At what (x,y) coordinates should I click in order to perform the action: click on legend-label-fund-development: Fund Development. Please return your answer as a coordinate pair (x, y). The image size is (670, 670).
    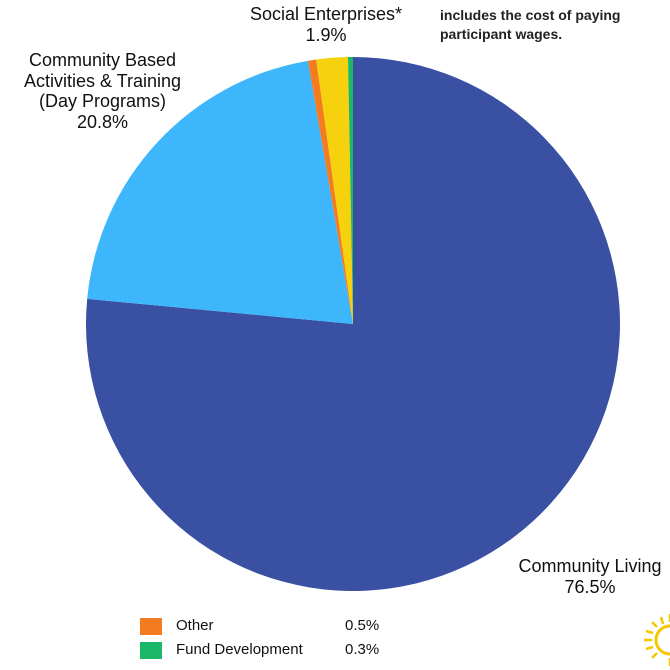
    Looking at the image, I should click on (239, 649).